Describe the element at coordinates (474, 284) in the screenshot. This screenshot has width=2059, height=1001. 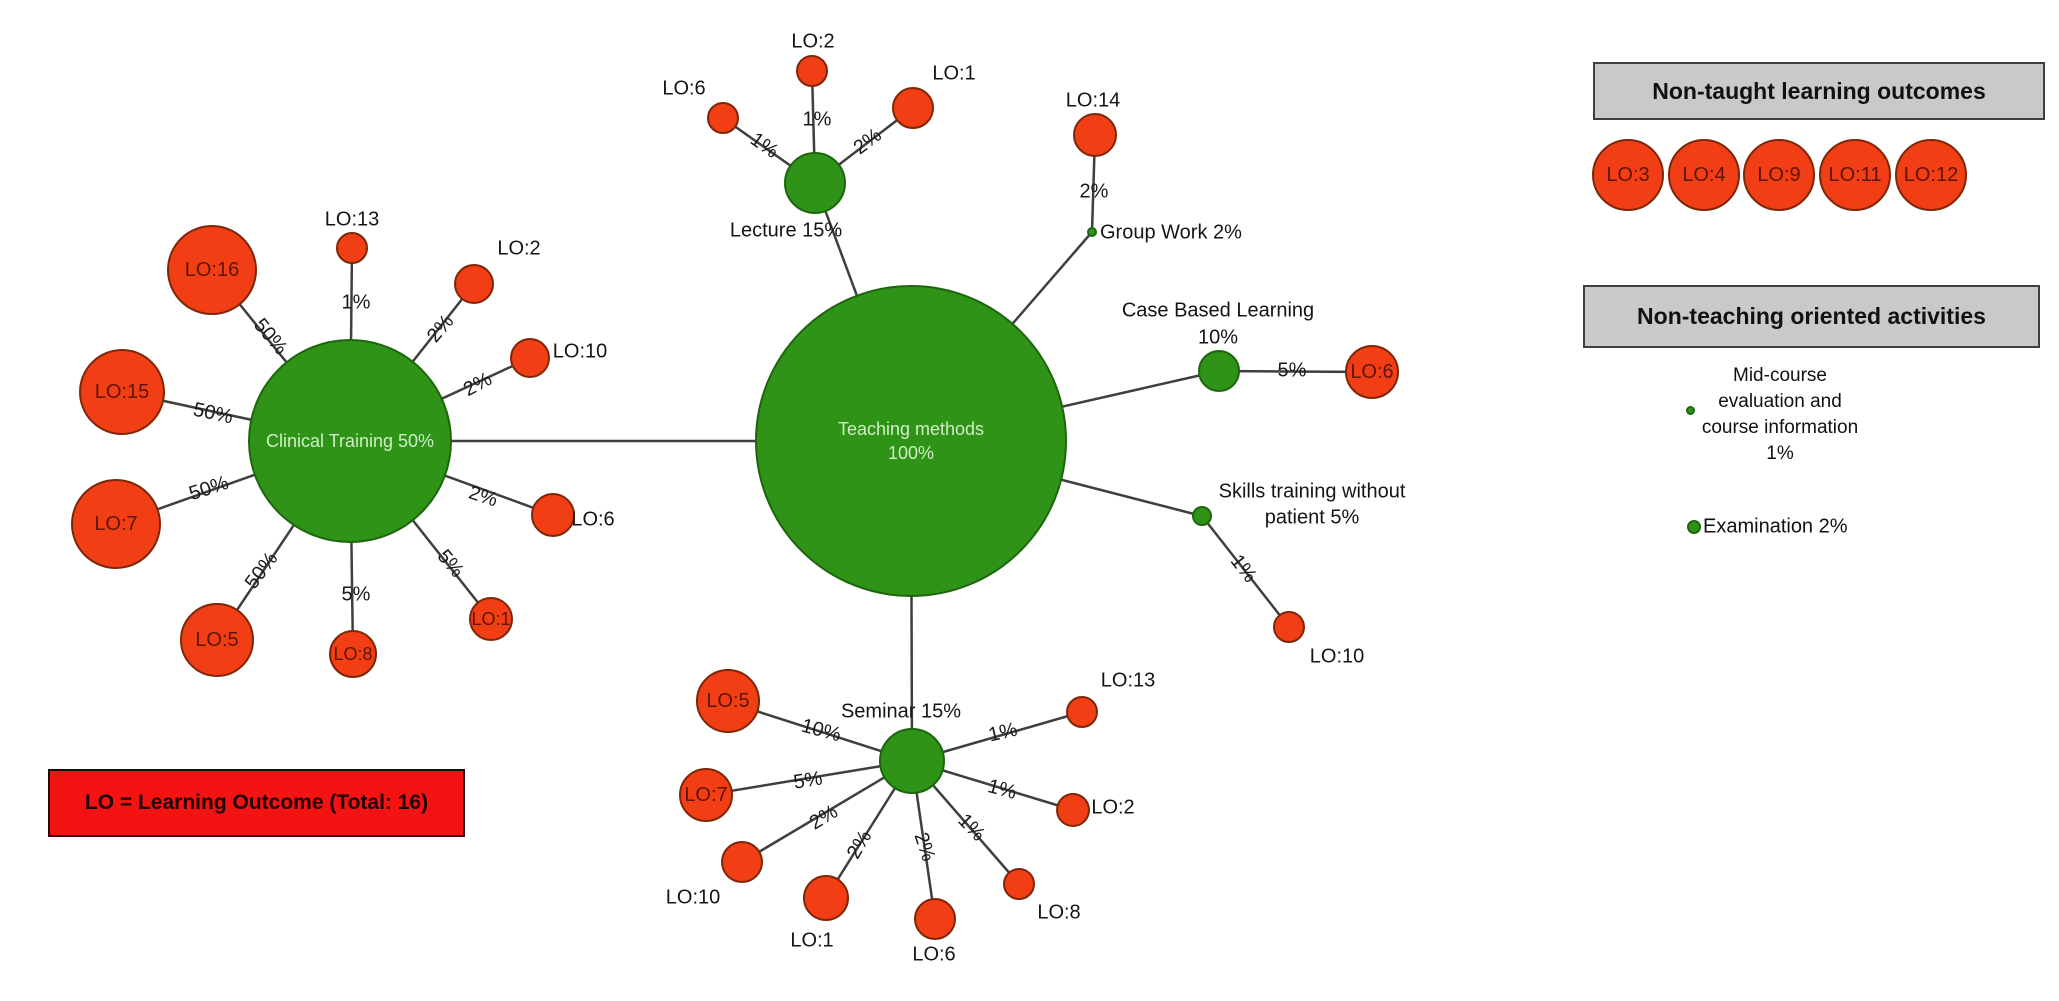
I see `node-clinical-lo2` at that location.